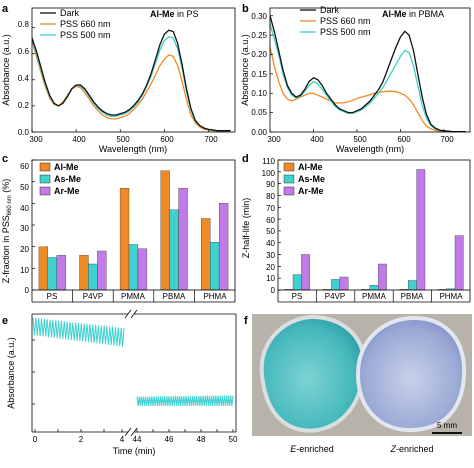 This screenshot has height=468, width=474. What do you see at coordinates (447, 425) in the screenshot?
I see `scale-bar-label: 5 mm` at bounding box center [447, 425].